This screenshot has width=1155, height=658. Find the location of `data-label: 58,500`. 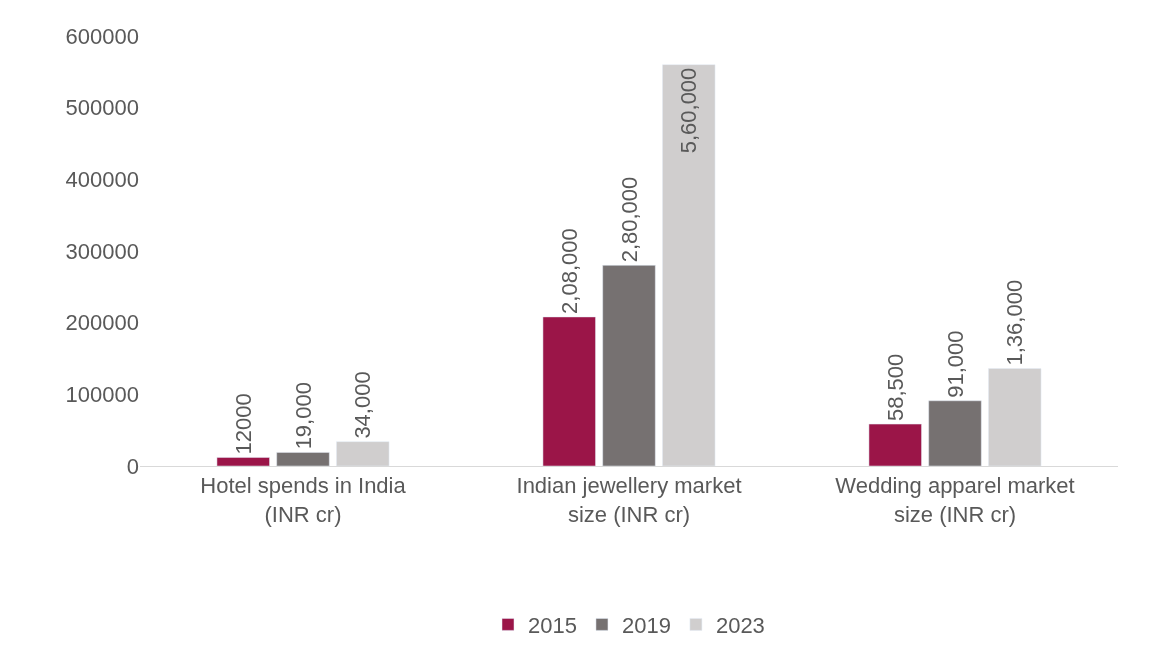

data-label: 58,500 is located at coordinates (895, 387).